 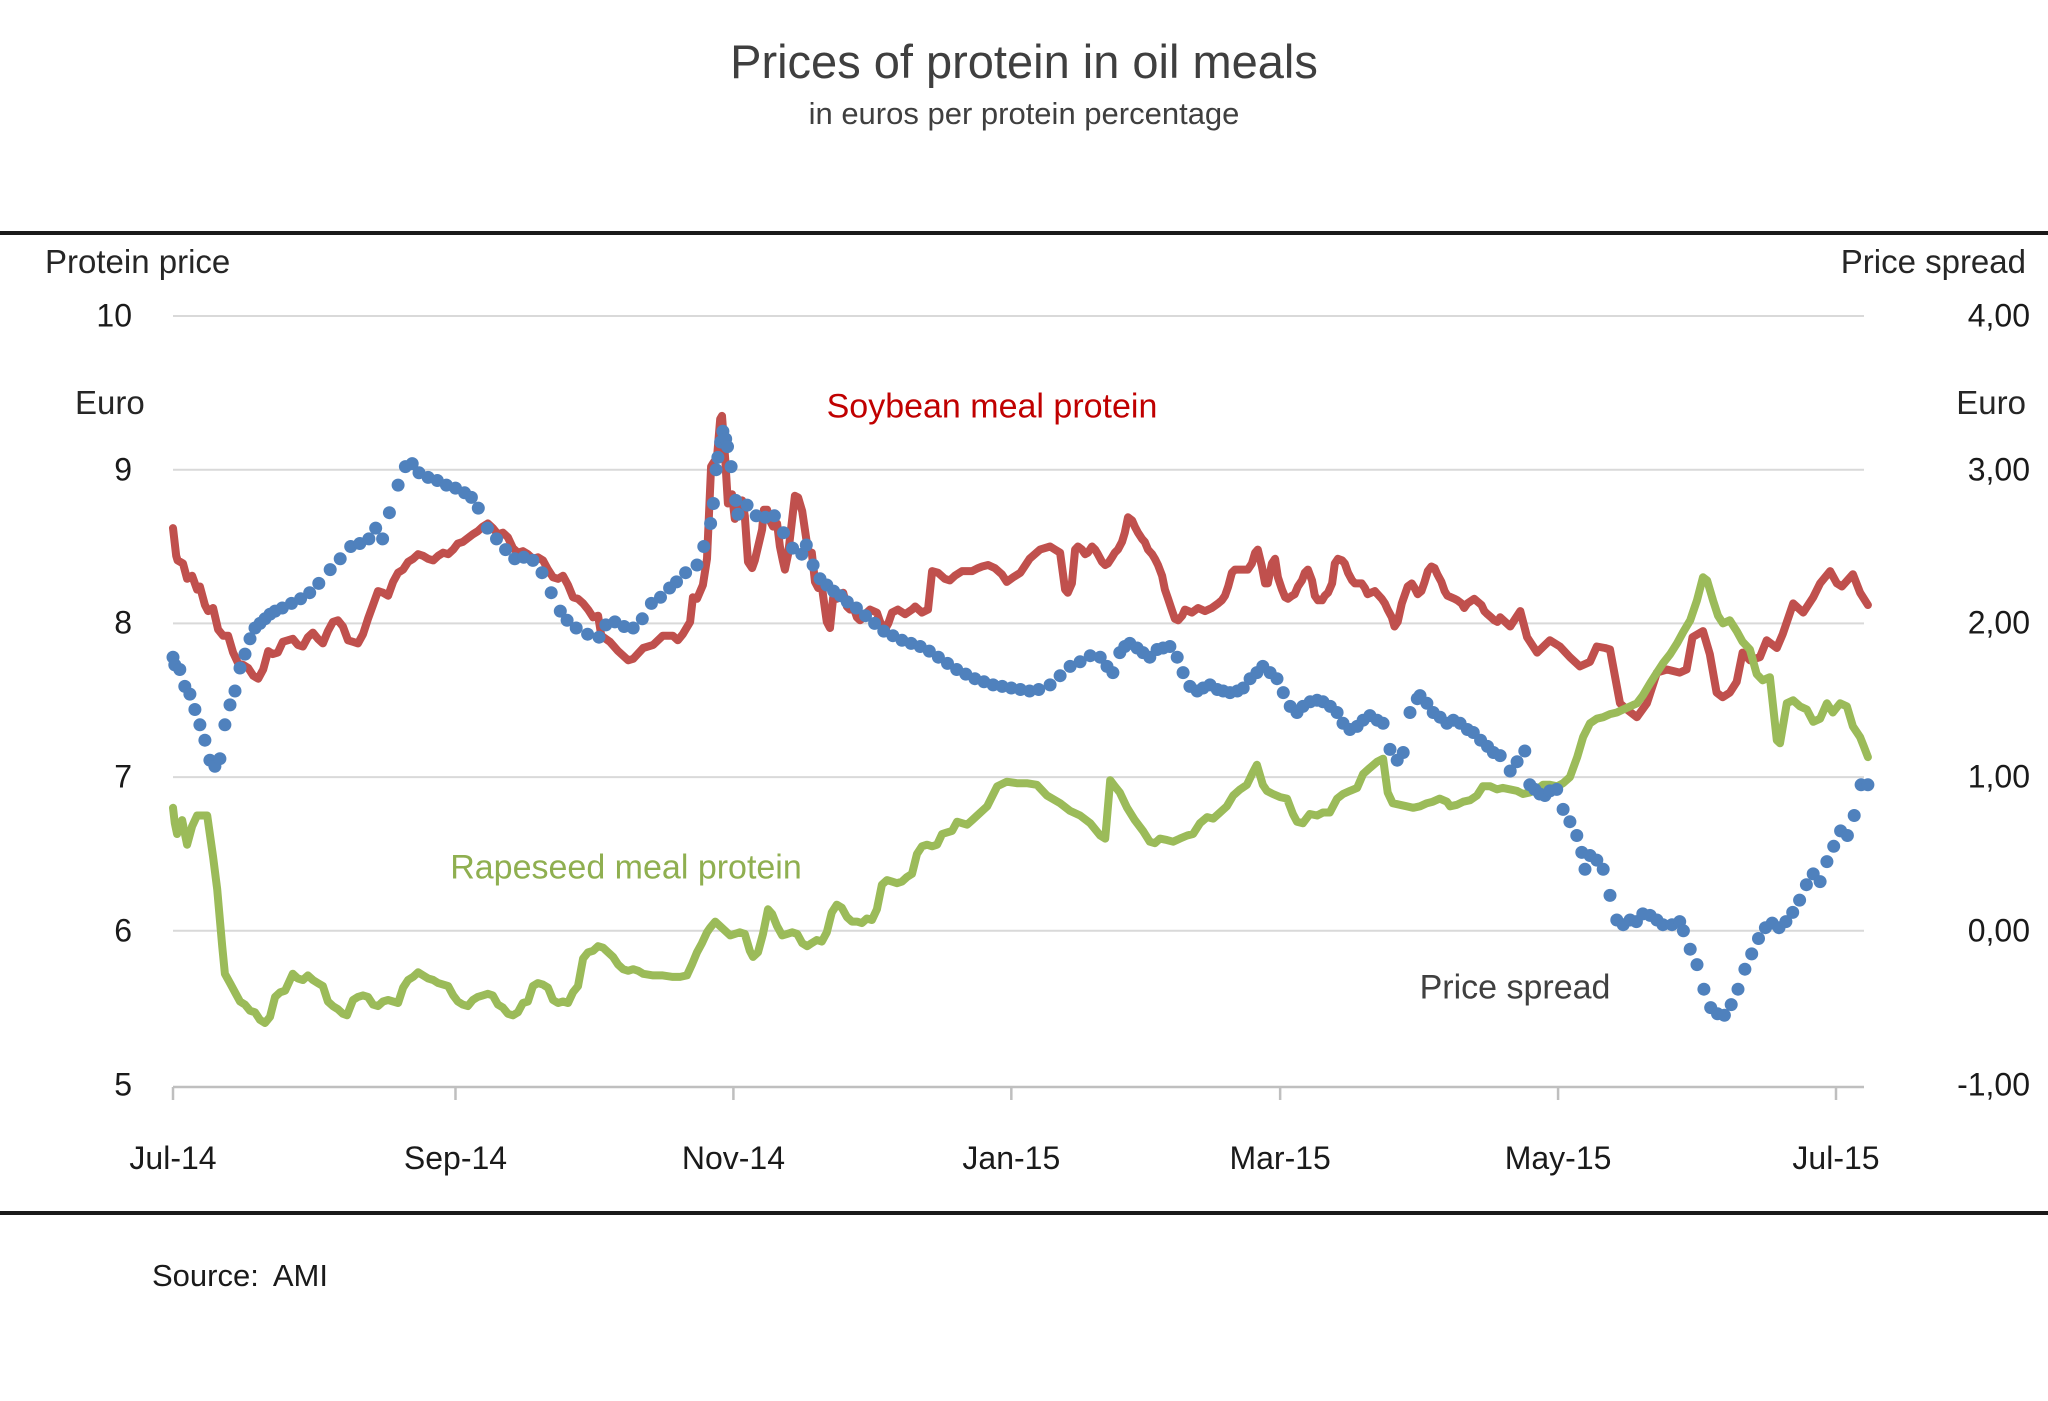 I want to click on source-value: AMI, so click(x=300, y=1275).